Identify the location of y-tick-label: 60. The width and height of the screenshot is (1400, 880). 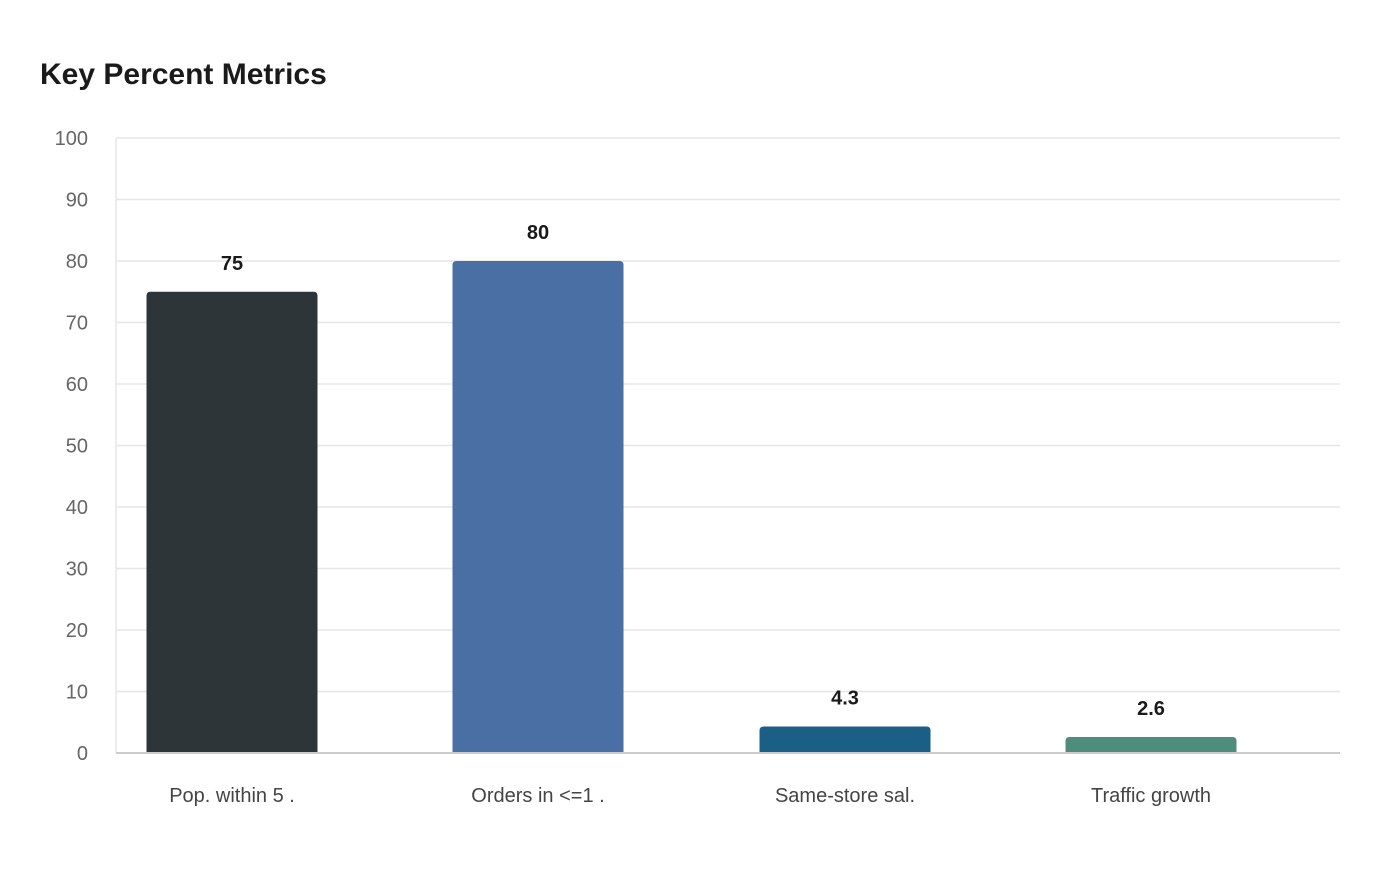
(77, 385).